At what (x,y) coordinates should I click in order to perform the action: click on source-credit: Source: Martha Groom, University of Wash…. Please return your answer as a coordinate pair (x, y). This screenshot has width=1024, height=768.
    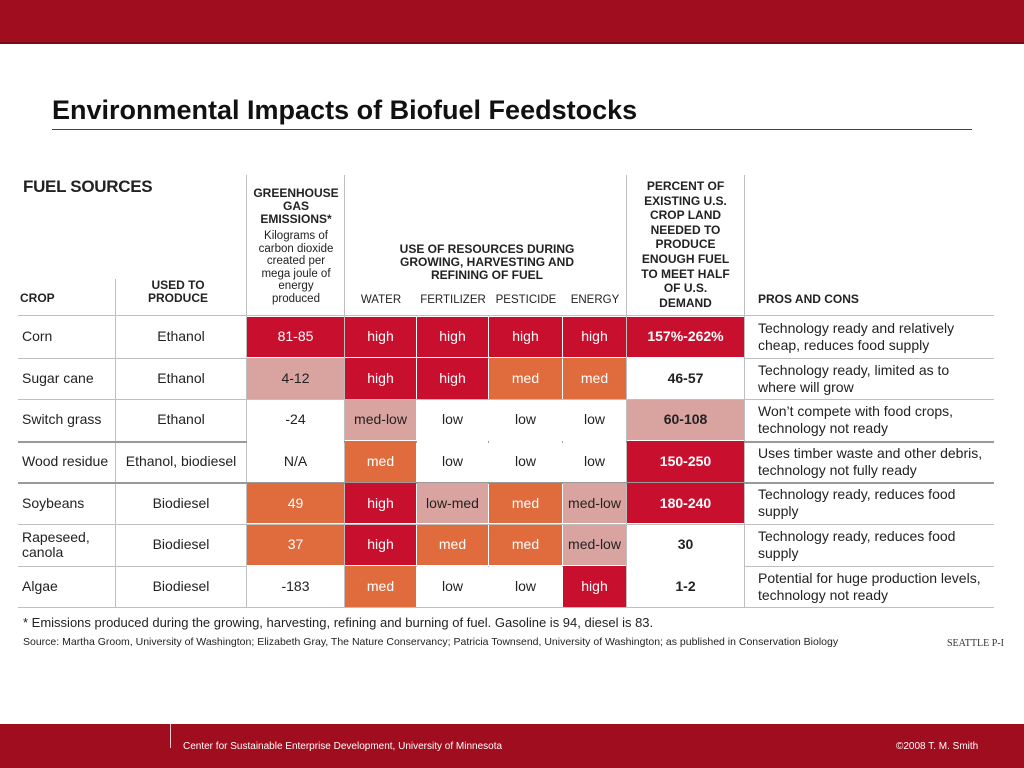
    Looking at the image, I should click on (431, 642).